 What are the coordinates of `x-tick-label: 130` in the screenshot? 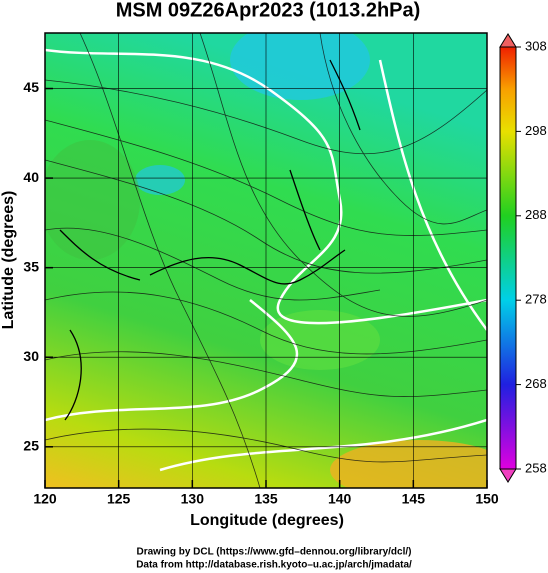 It's located at (193, 499).